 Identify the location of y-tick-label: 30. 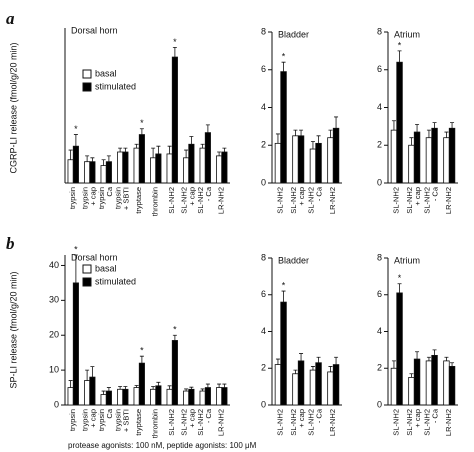
(54, 300).